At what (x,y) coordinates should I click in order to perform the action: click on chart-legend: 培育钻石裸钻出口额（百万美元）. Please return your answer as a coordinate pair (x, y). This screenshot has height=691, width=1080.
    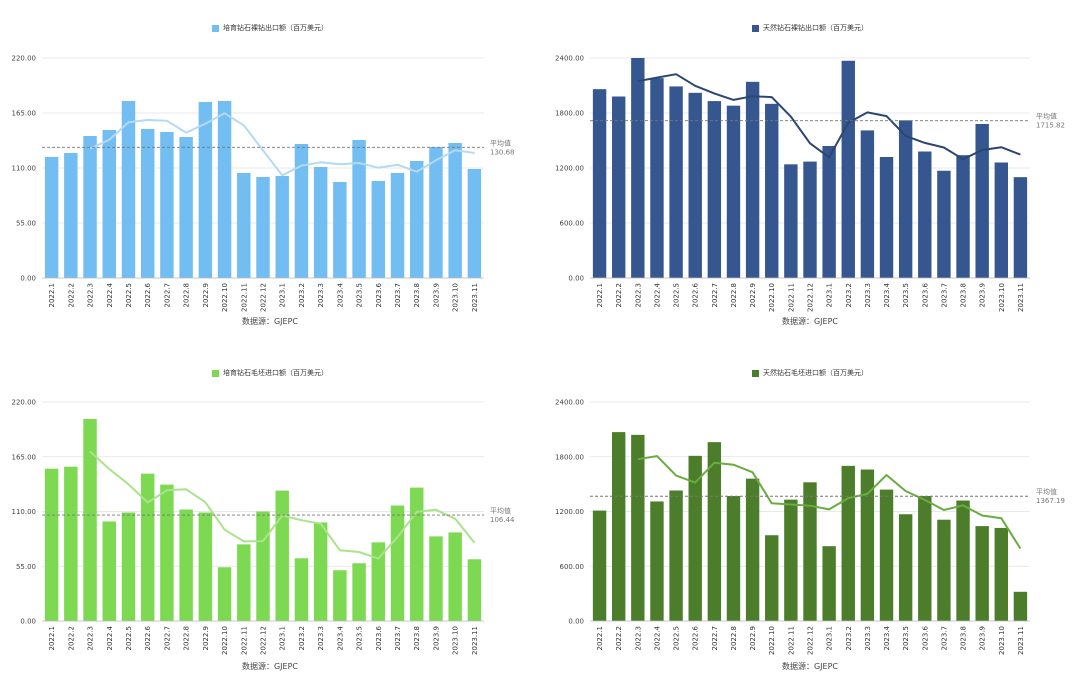
    Looking at the image, I should click on (270, 28).